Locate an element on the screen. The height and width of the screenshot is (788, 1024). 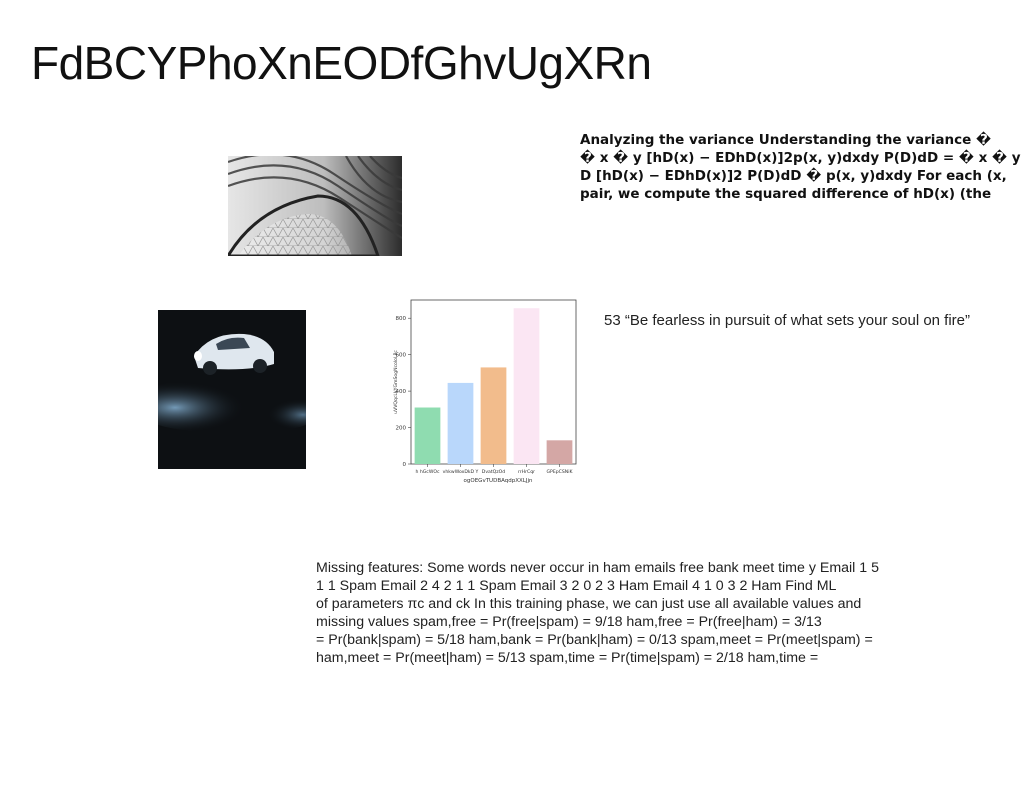
chart-x-axis-label: ogOEGvTUDBAqdpXXLJjn is located at coordinates (498, 481).